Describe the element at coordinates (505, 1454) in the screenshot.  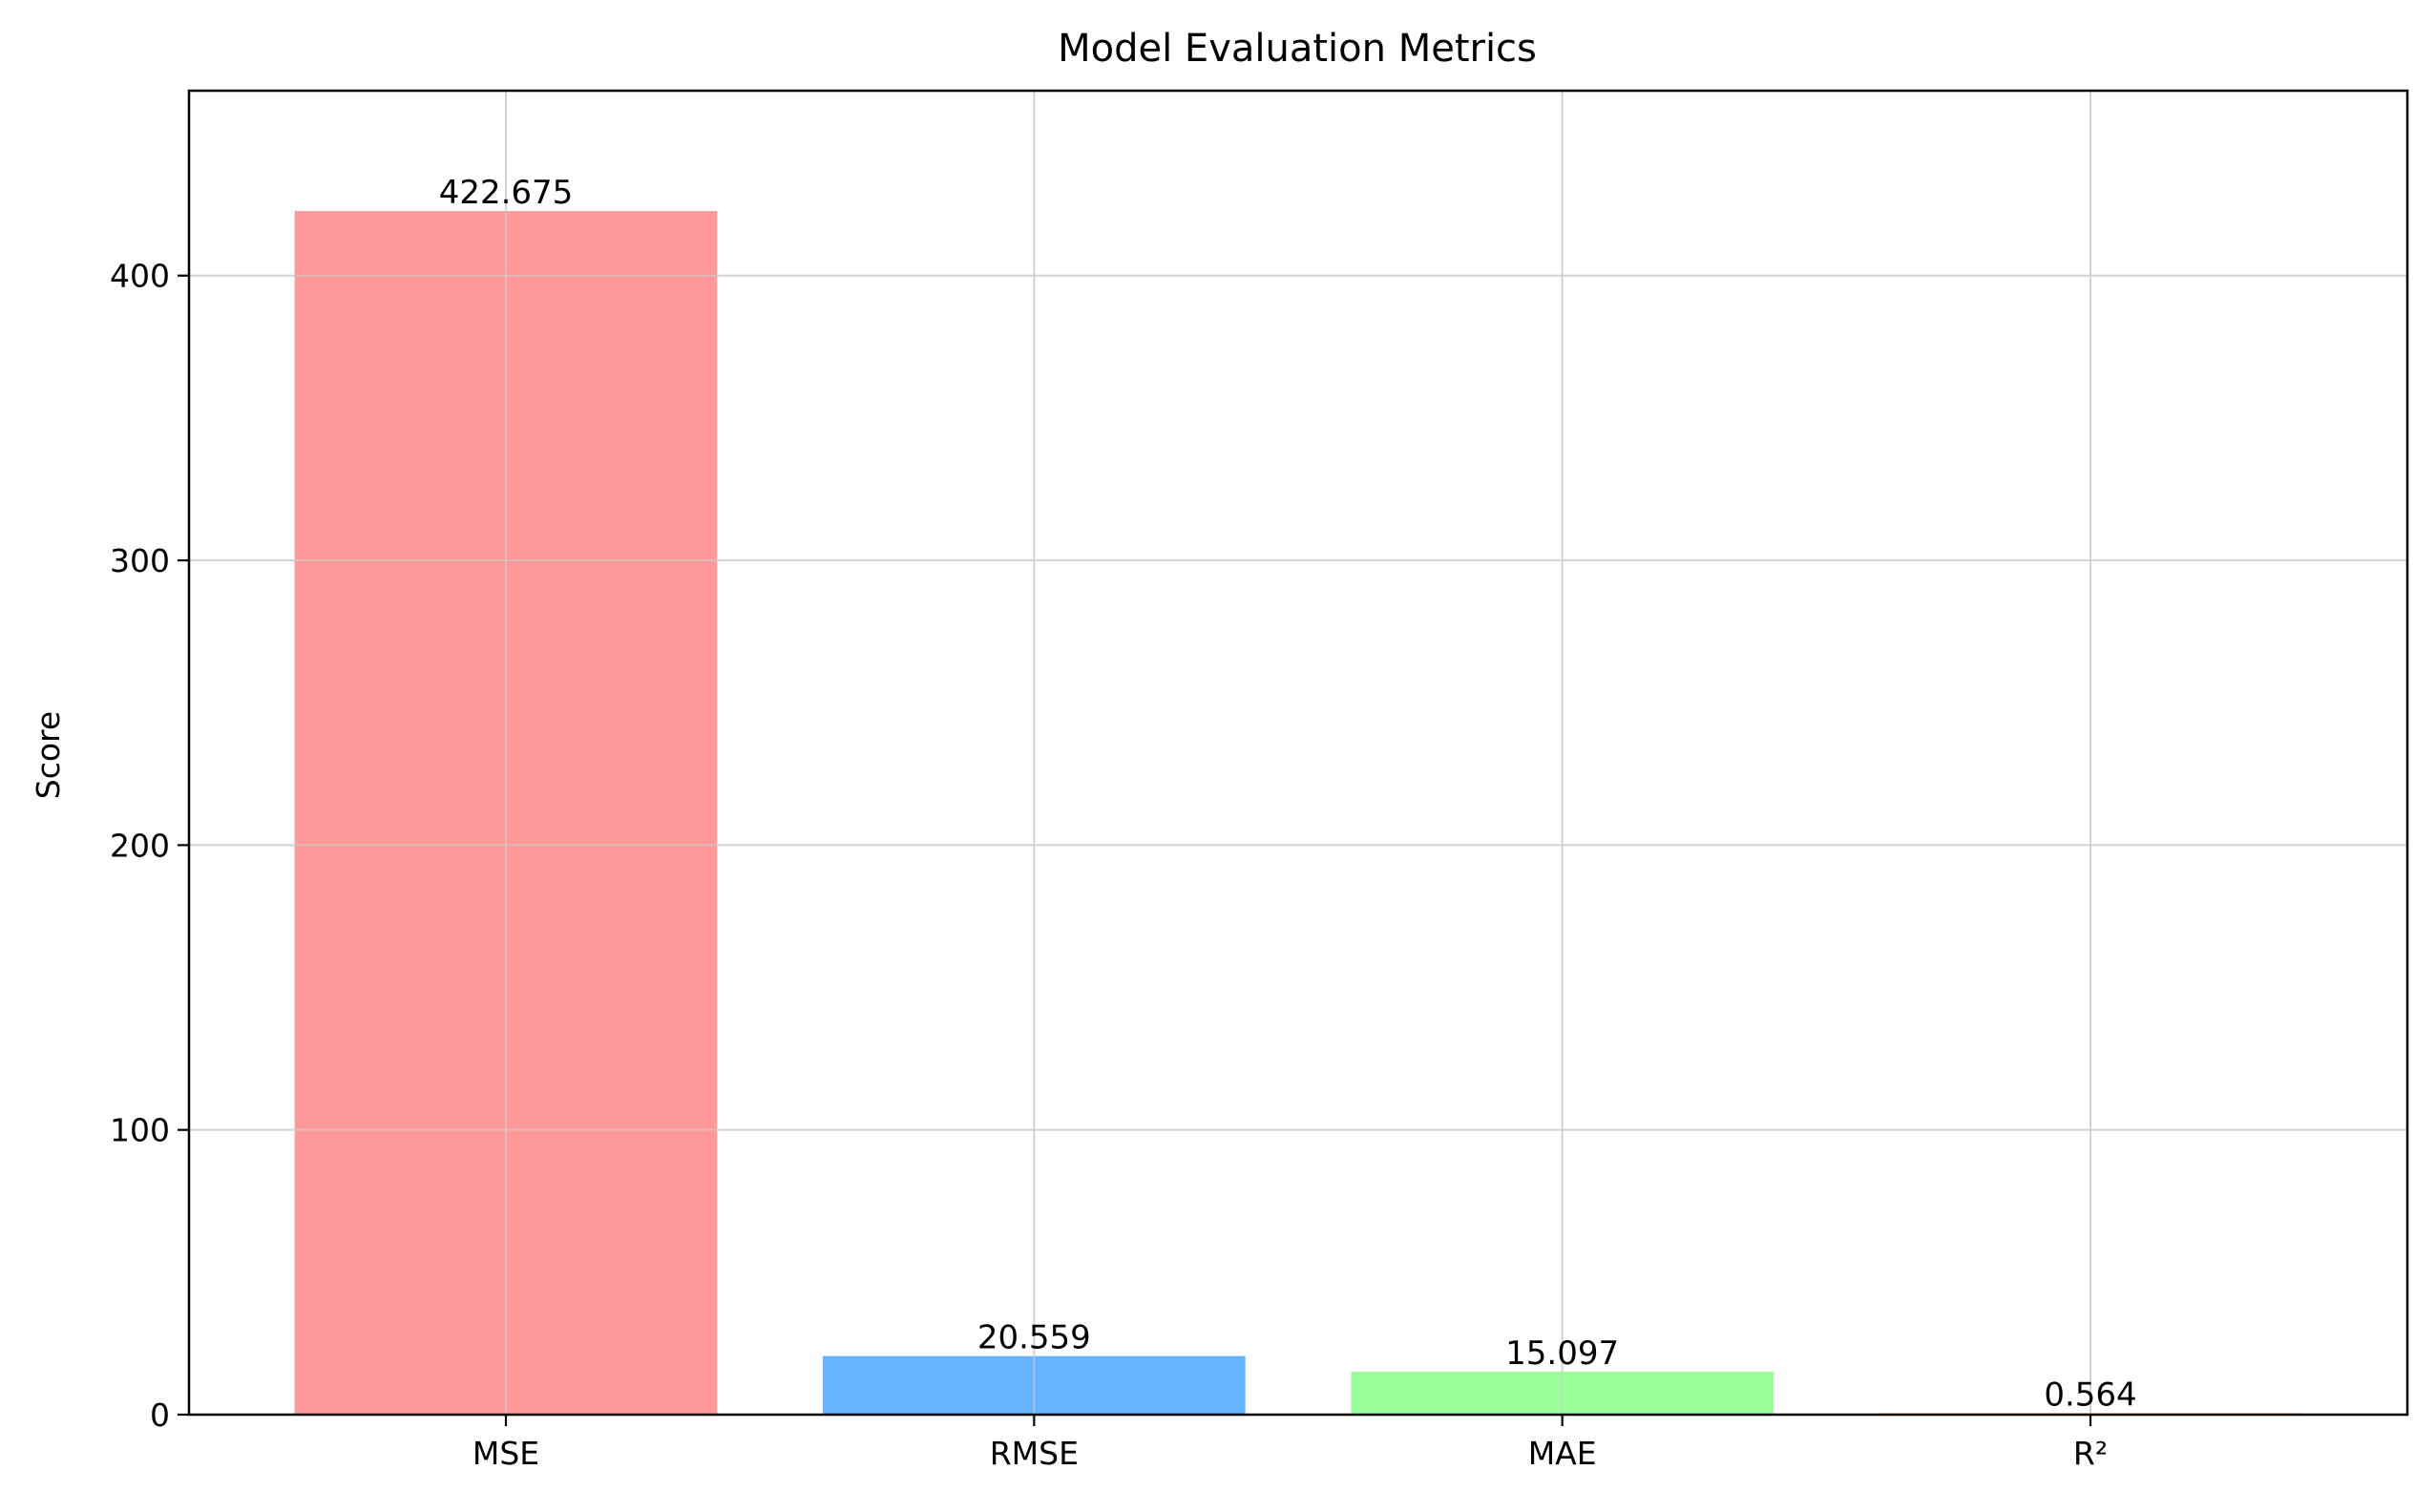
I see `x-tick-label: MSE` at that location.